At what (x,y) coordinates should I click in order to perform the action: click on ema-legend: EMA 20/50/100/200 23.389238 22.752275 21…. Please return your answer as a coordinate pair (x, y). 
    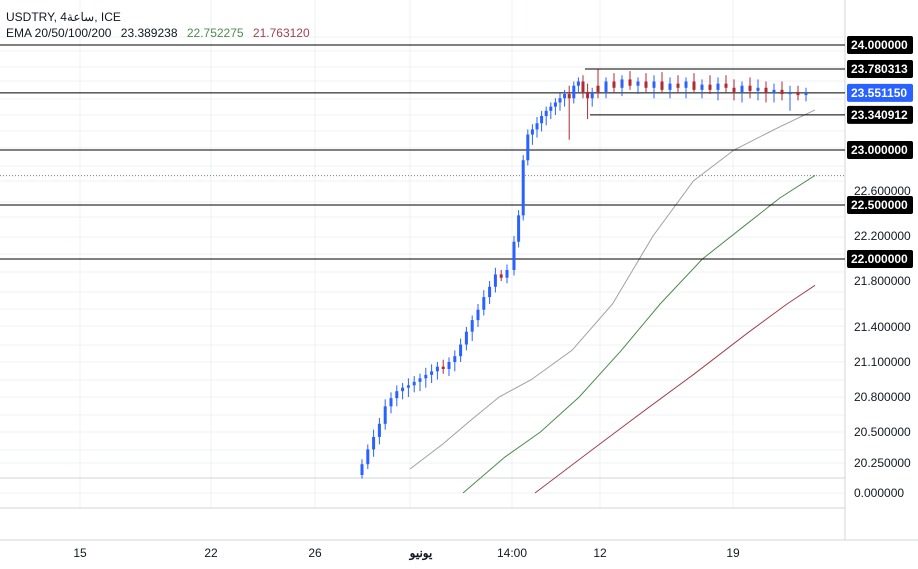
    Looking at the image, I should click on (158, 33).